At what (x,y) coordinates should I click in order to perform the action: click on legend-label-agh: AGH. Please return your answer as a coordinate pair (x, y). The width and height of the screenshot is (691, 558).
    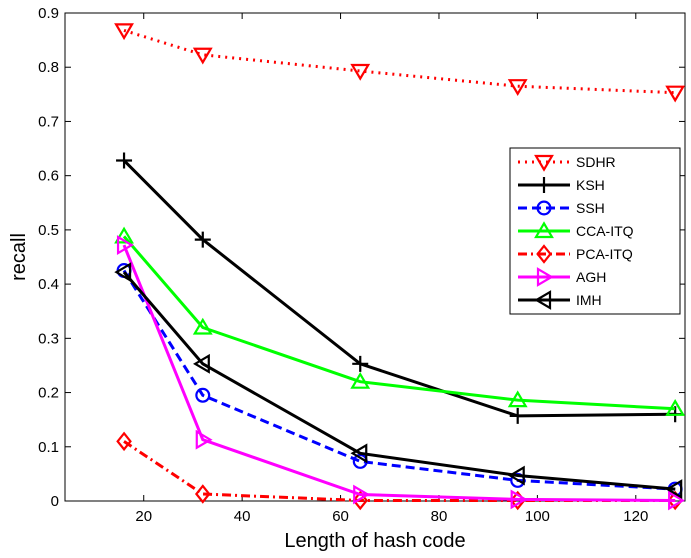
    Looking at the image, I should click on (591, 277).